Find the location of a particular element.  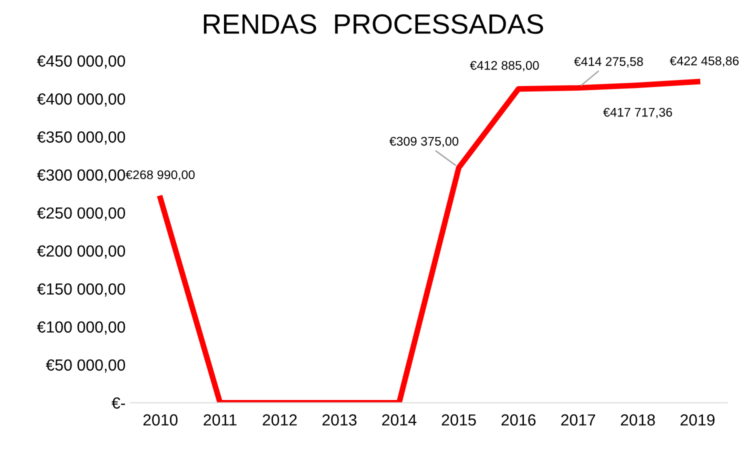

y-tick-label: €150 000,00 is located at coordinates (81, 290).